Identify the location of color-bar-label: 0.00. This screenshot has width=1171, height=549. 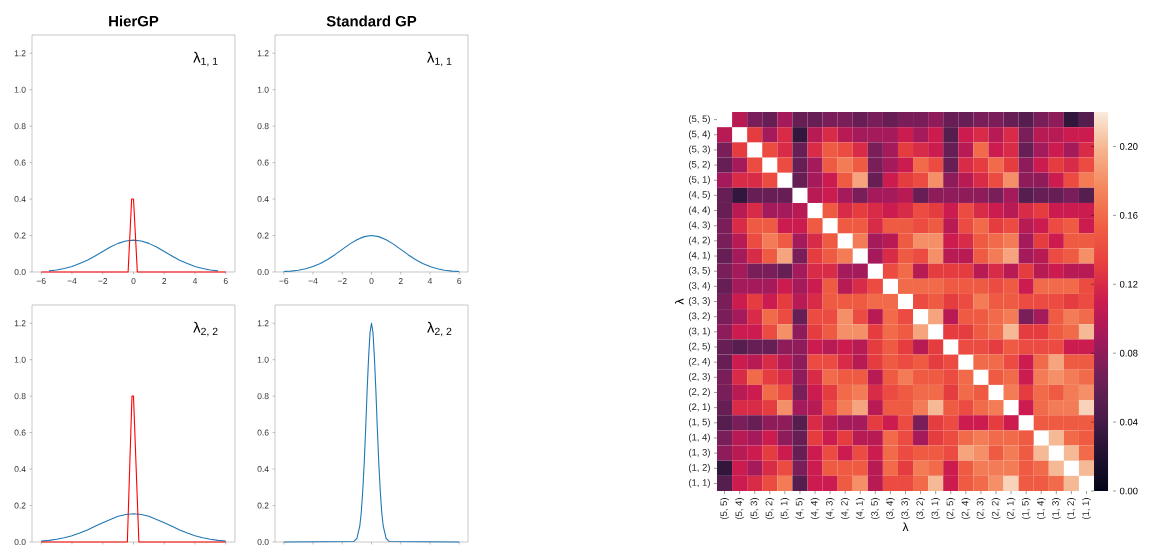
(1128, 491).